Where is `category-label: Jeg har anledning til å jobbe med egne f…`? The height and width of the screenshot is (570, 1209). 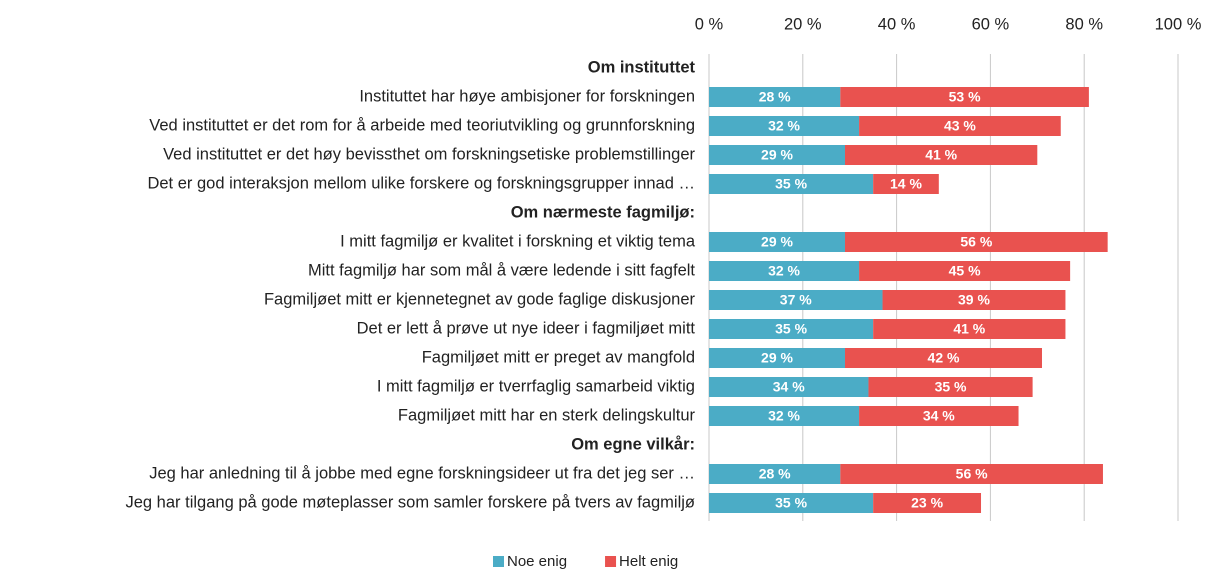
category-label: Jeg har anledning til å jobbe med egne f… is located at coordinates (422, 473).